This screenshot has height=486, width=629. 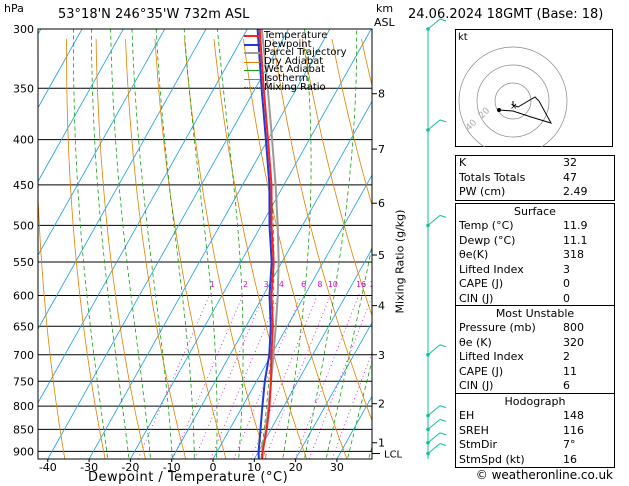 I want to click on footer-copyright: © weatheronline.co.uk, so click(x=544, y=475).